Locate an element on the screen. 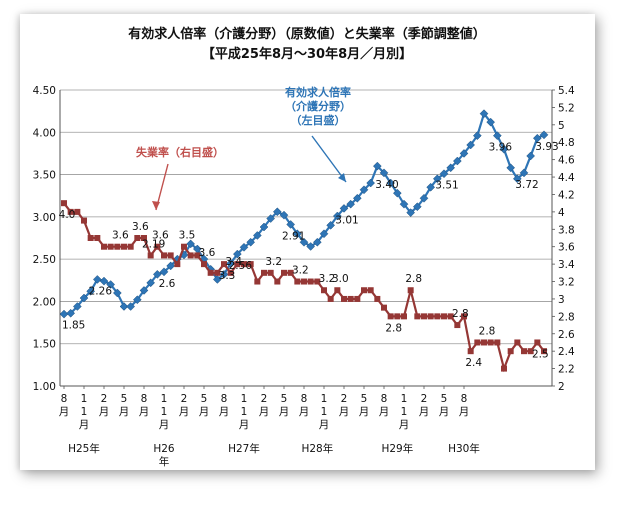  data-label: 2.19 is located at coordinates (153, 244).